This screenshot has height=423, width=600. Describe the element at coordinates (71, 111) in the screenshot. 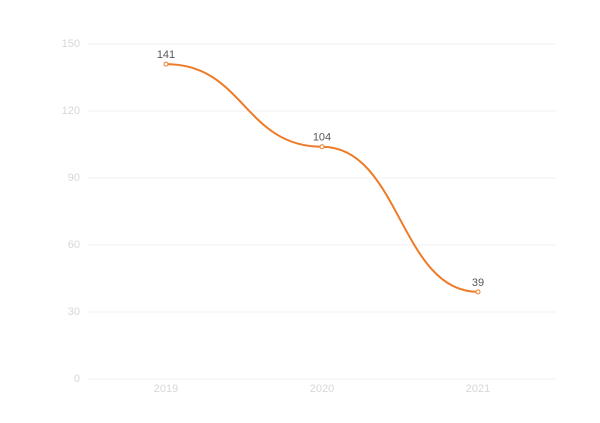

I see `y-tick-label: 120` at that location.